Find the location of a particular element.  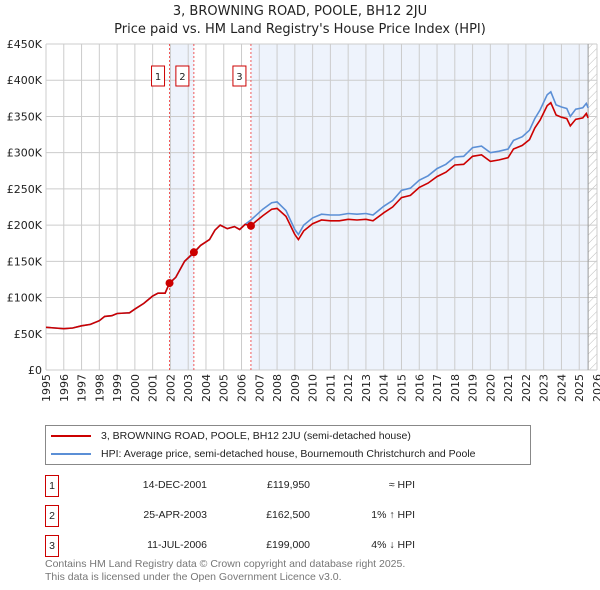

x-tick-label: 2014 is located at coordinates (384, 388).